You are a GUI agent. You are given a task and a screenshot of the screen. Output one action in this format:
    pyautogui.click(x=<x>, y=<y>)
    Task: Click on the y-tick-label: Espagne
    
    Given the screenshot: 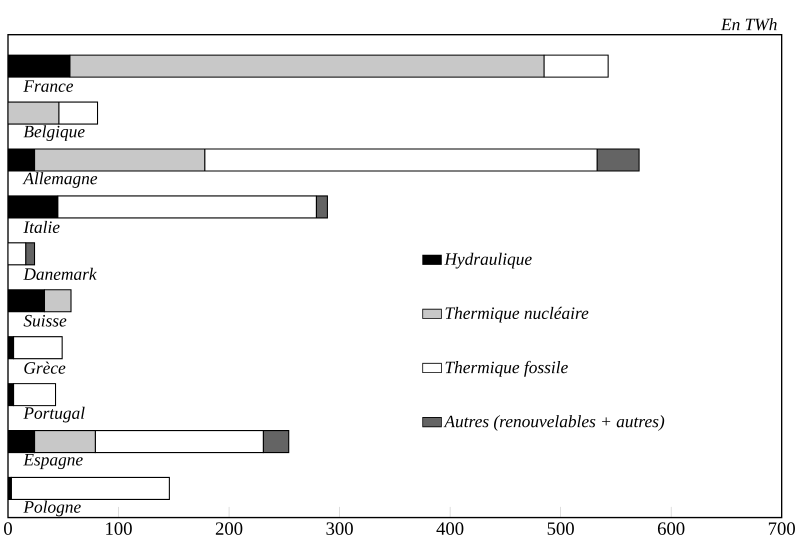 What is the action you would take?
    pyautogui.click(x=53, y=461)
    